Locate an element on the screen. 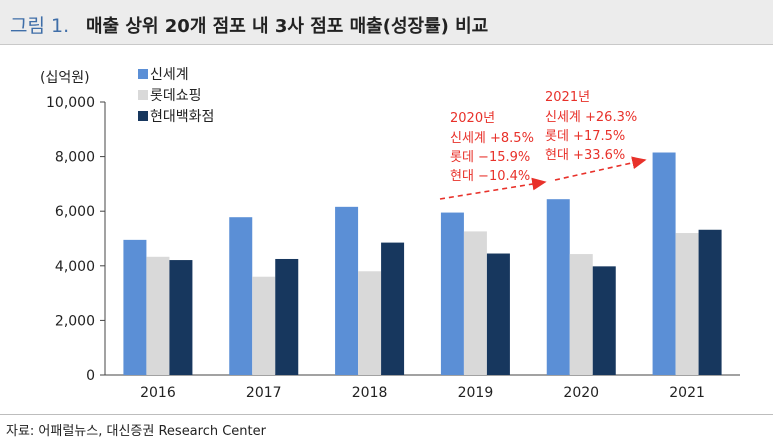 The height and width of the screenshot is (446, 773). figure-header: 그림 1. 매출 상위 20개 점포 내 3사 점포 매출(성장률) 비교 is located at coordinates (386, 22).